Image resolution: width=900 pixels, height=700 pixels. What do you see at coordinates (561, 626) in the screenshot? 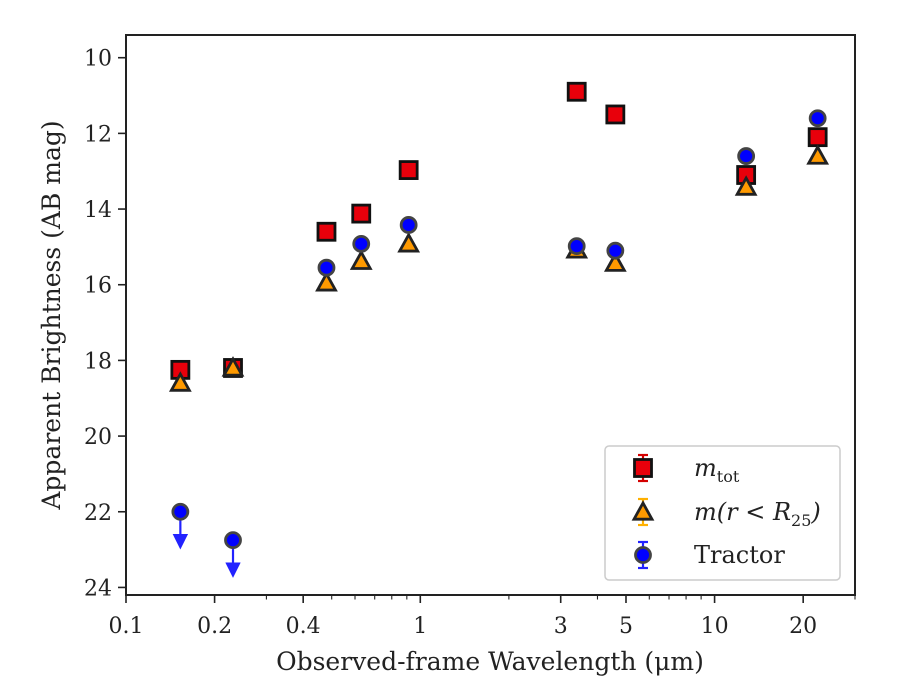
I see `x-tick-label: 3` at bounding box center [561, 626].